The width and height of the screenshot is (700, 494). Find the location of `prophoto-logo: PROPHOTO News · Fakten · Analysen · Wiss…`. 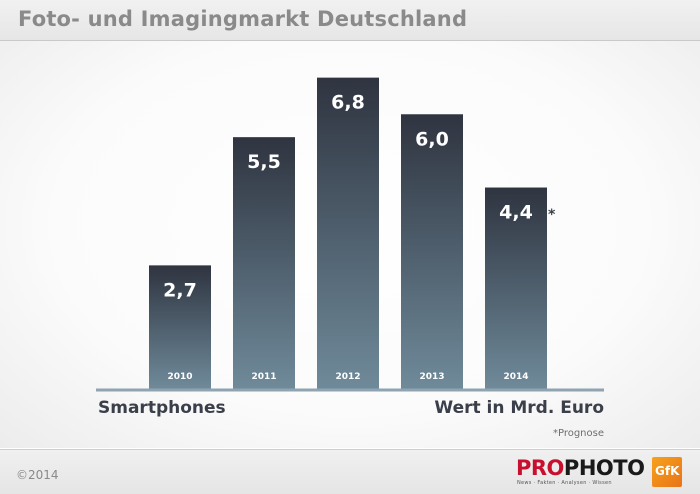

prophoto-logo: PROPHOTO News · Fakten · Analysen · Wiss… is located at coordinates (580, 473).